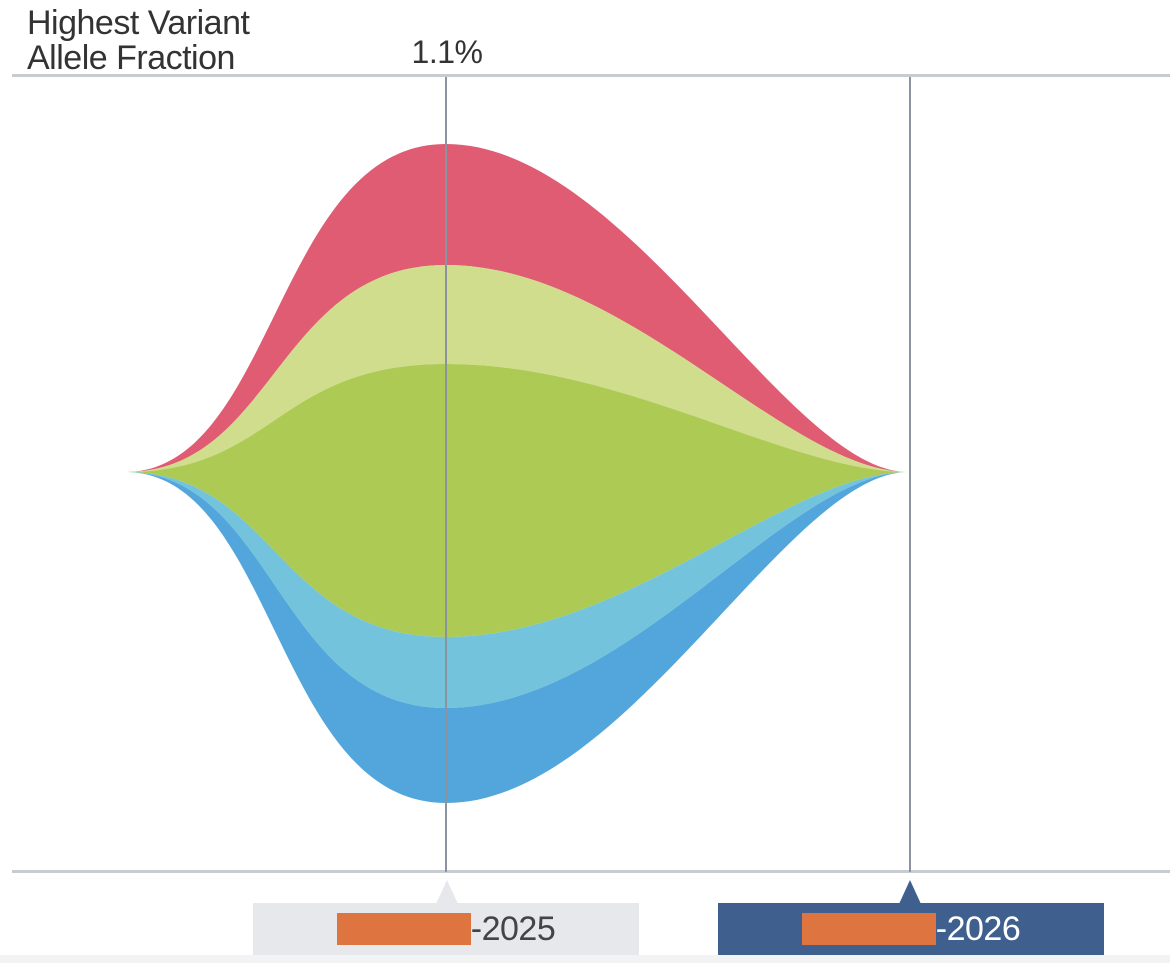 This screenshot has height=963, width=1170. I want to click on timepoint-tab-2026: -2026, so click(911, 929).